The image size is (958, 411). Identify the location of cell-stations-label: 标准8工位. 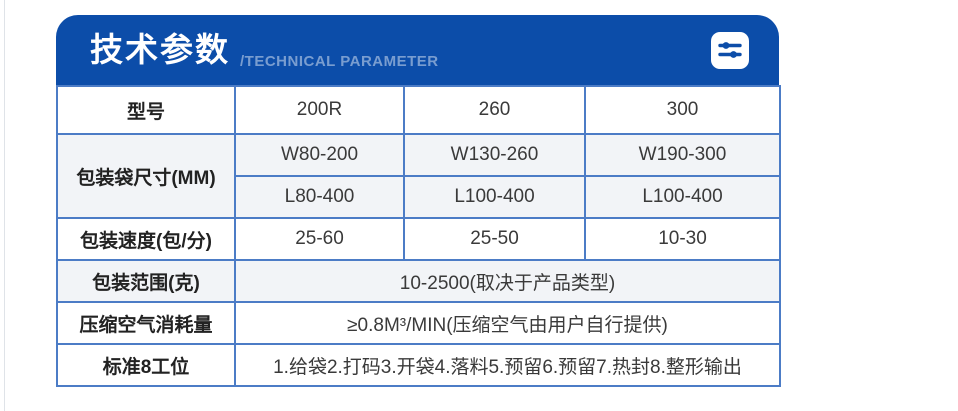
(146, 365).